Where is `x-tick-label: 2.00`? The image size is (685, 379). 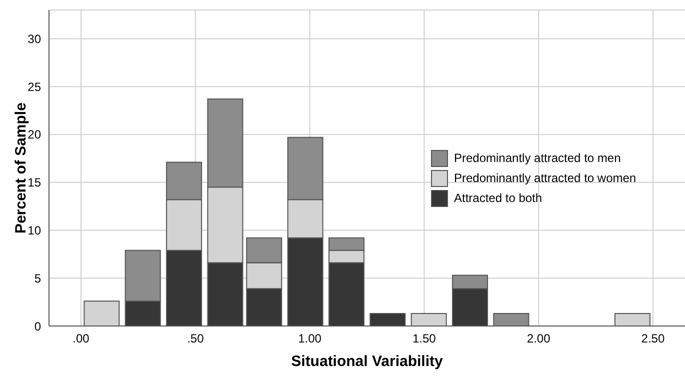
x-tick-label: 2.00 is located at coordinates (538, 339).